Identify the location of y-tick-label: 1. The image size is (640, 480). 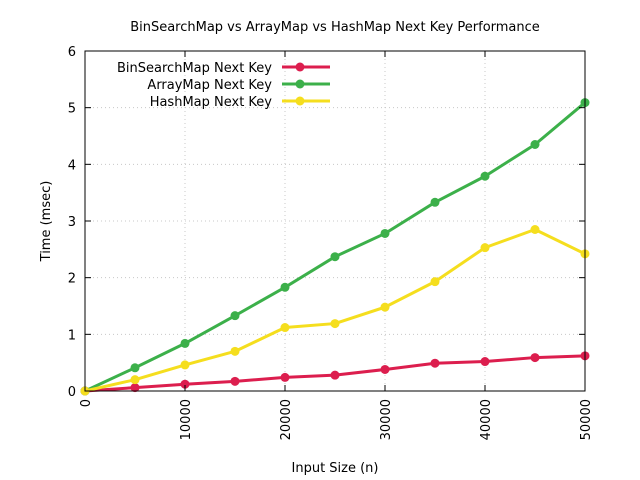
(72, 335).